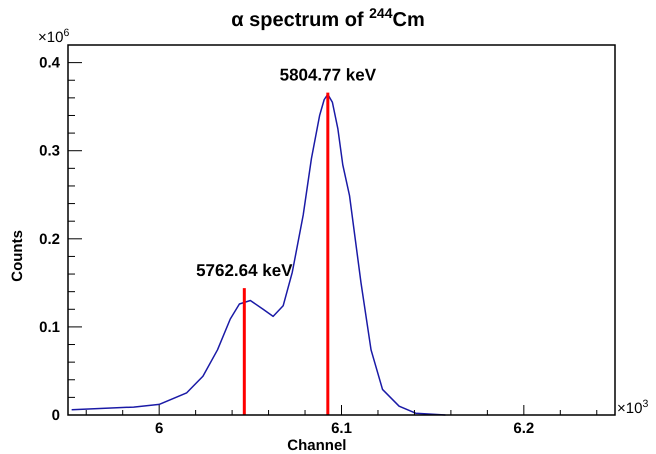 Image resolution: width=656 pixels, height=454 pixels. What do you see at coordinates (328, 75) in the screenshot?
I see `annotation: 5804.77 keV` at bounding box center [328, 75].